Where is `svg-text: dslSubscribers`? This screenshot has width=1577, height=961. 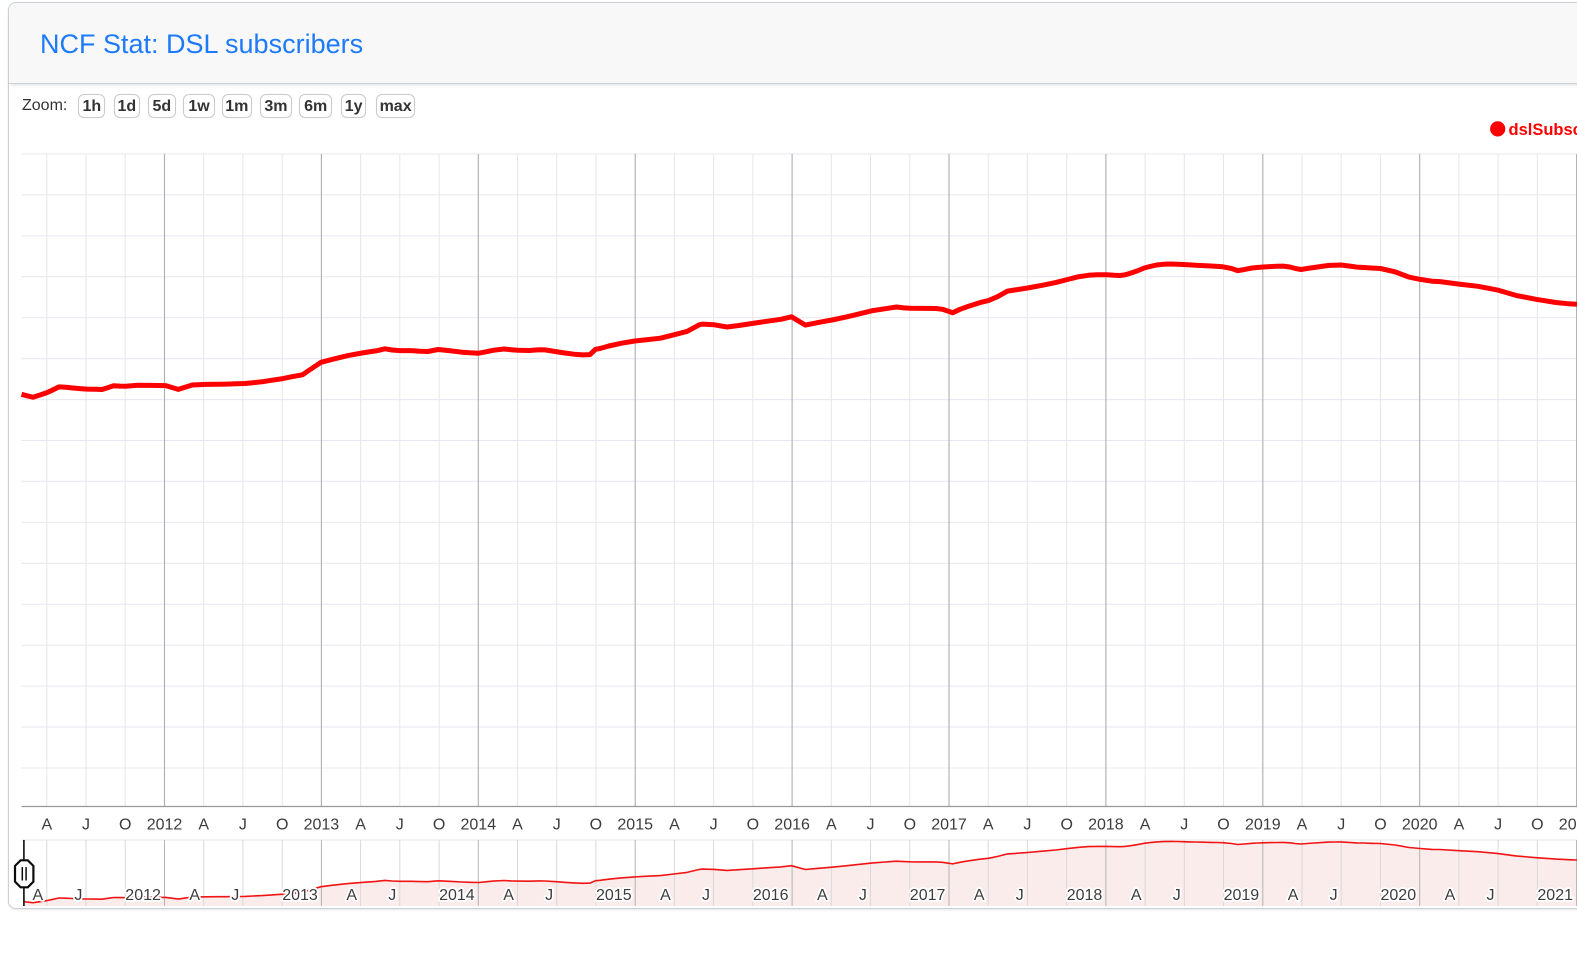
svg-text: dslSubscribers is located at coordinates (1543, 130).